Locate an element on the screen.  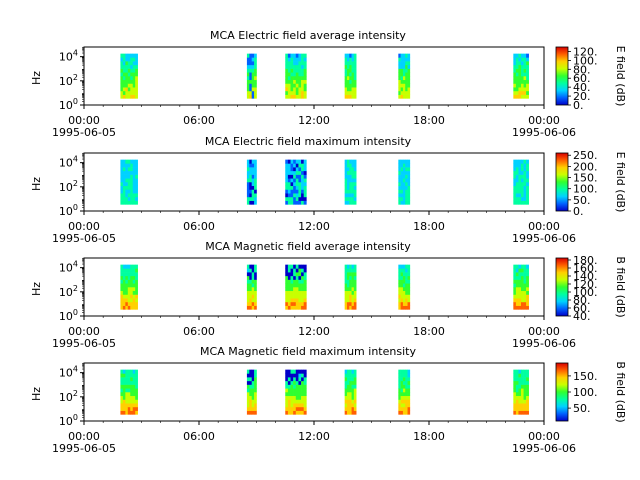
y-tick-label: 102 is located at coordinates (68, 291).